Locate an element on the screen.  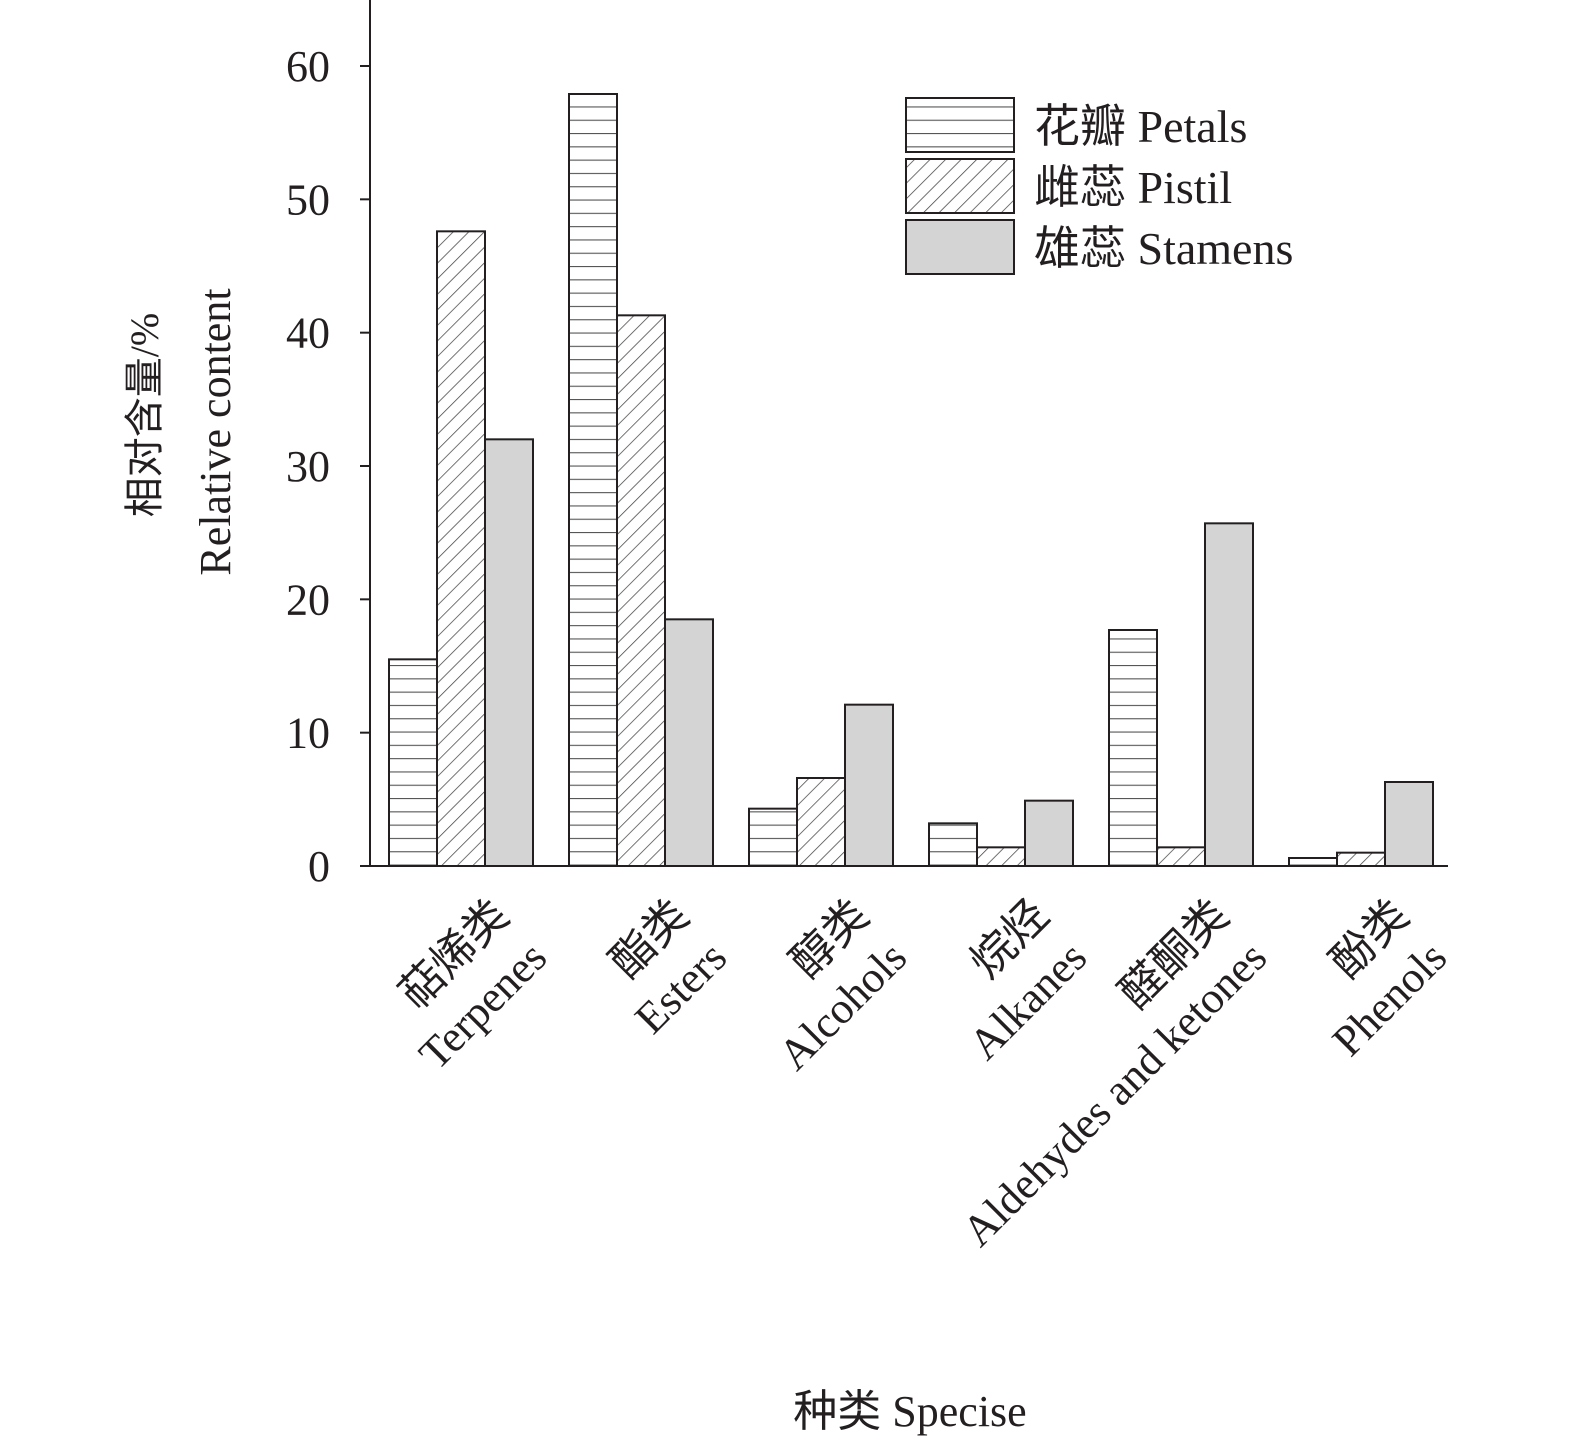
bar-esters-petals is located at coordinates (593, 480).